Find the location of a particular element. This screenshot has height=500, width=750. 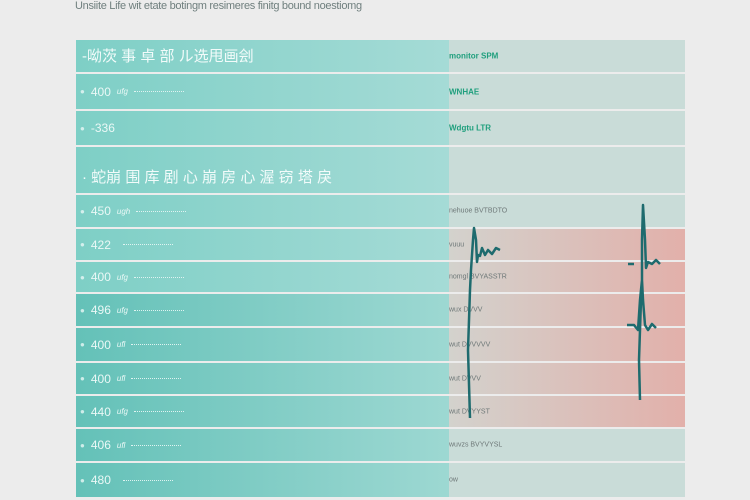

table-row: ● 400 ufg nomgl BVYASSTR is located at coordinates (380, 277).